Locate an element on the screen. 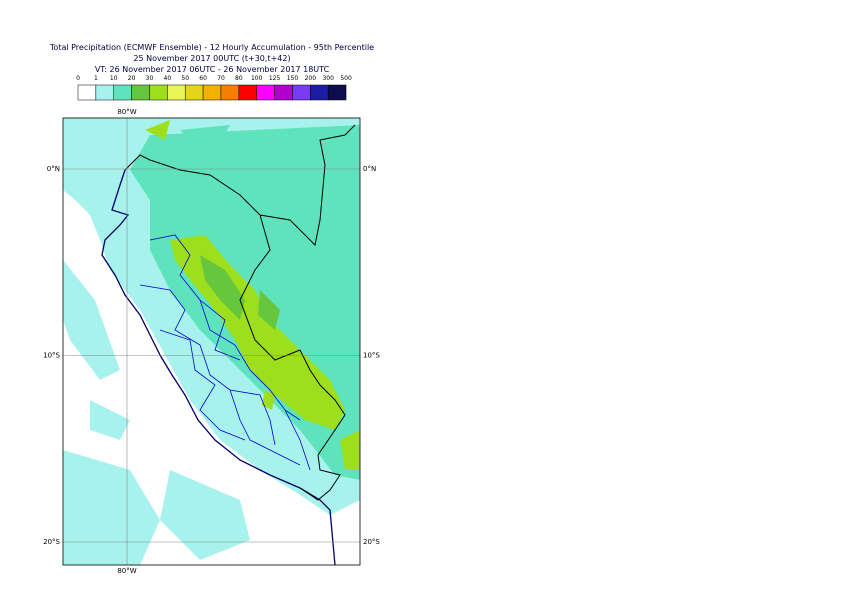  legend-label: 0 is located at coordinates (78, 78).